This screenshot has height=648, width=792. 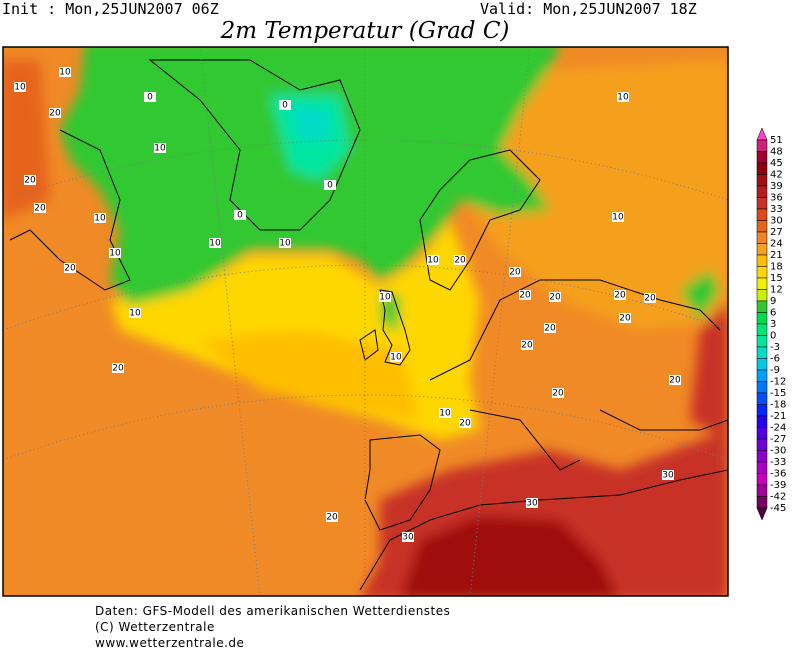 What do you see at coordinates (776, 244) in the screenshot?
I see `colorbar-label: 24` at bounding box center [776, 244].